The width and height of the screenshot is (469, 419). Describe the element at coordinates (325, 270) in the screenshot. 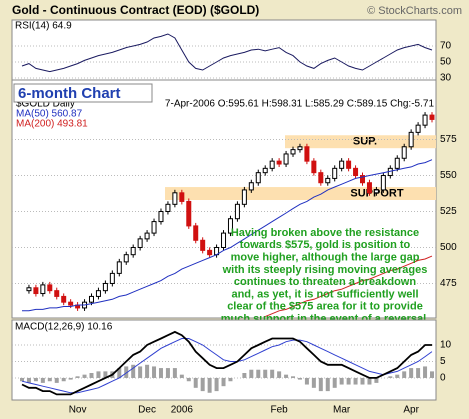

I see `annotation: with its steeply rising moving averages` at that location.